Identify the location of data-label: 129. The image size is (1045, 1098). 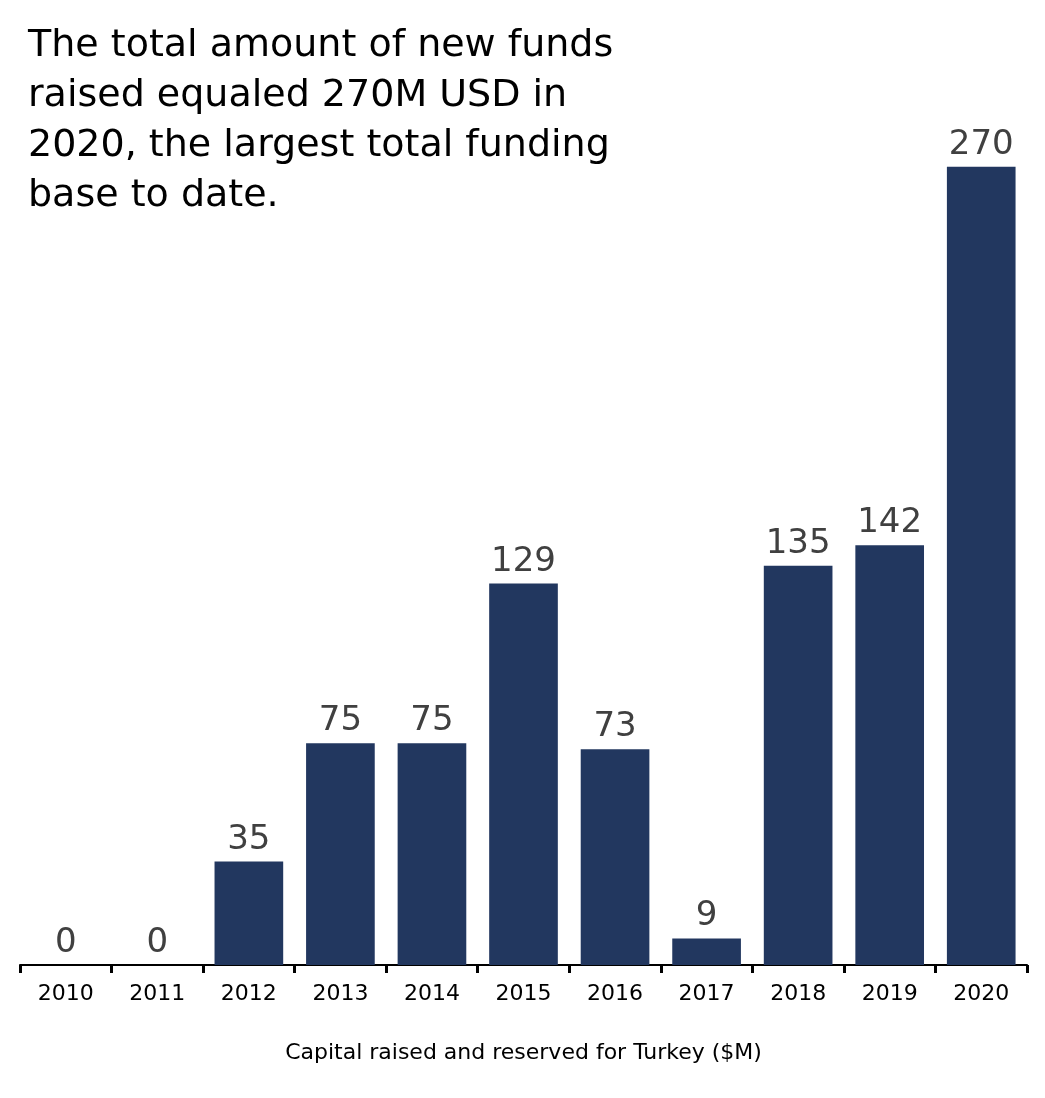
(523, 558).